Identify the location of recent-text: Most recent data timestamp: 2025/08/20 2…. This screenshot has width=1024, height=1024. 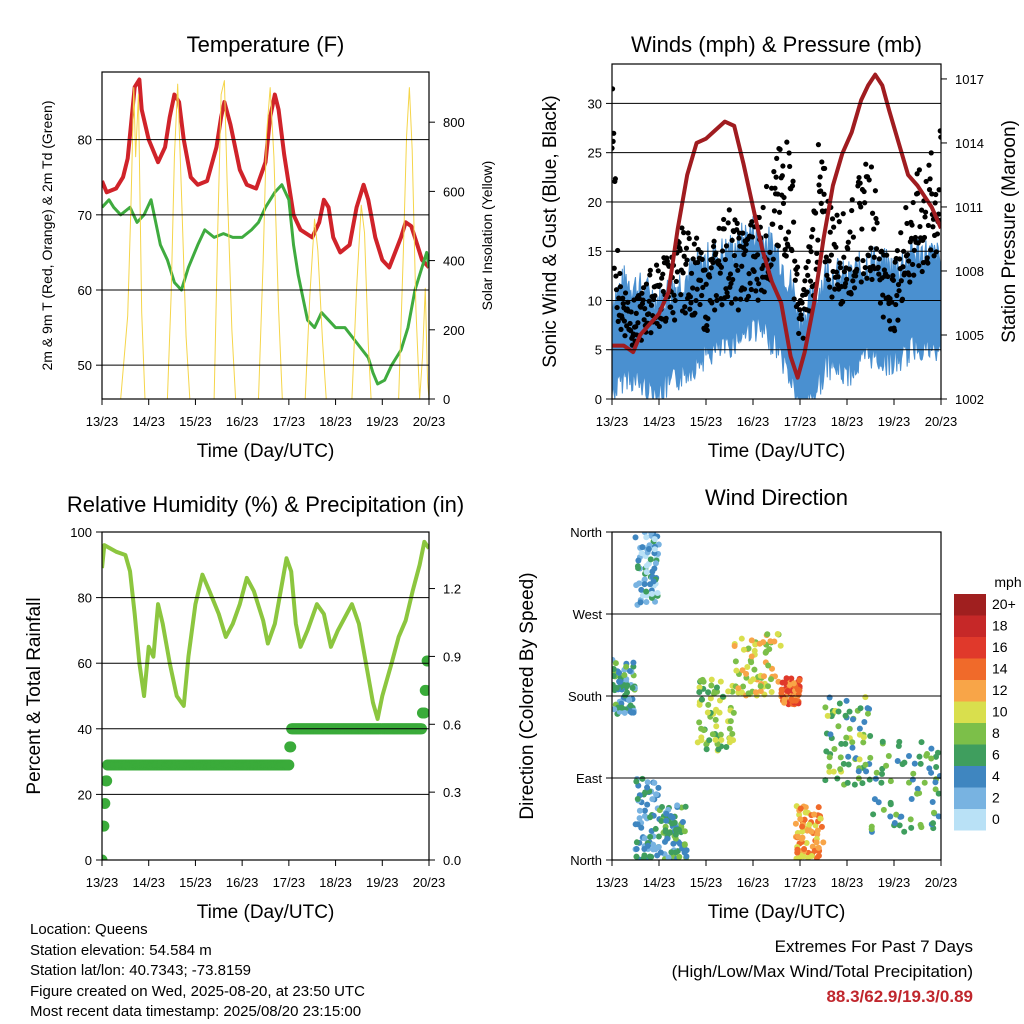
(196, 1011).